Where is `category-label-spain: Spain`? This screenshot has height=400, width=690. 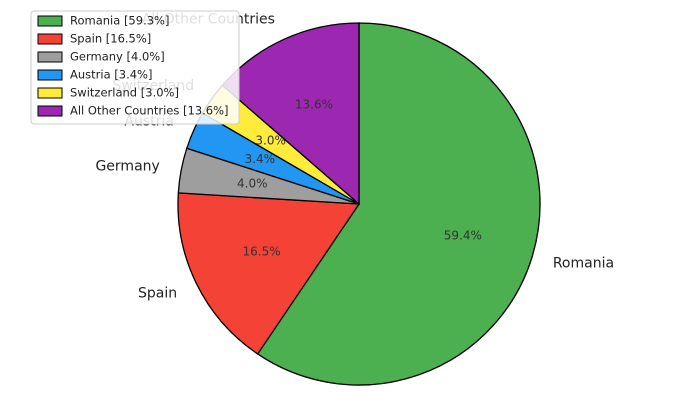 category-label-spain: Spain is located at coordinates (157, 294).